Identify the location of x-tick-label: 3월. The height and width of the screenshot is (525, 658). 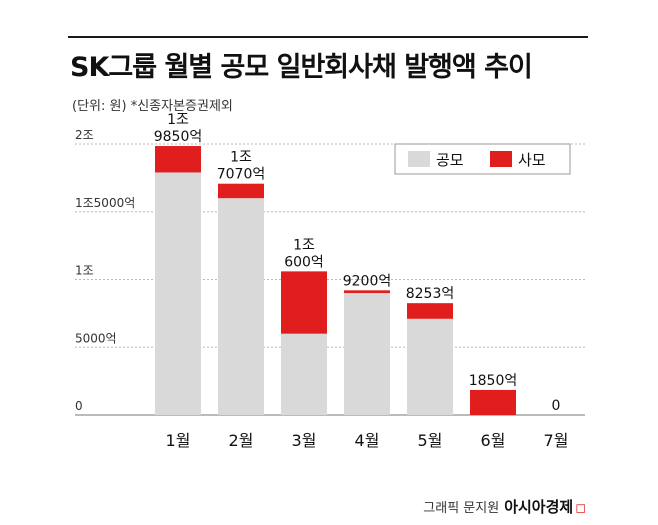
(304, 440).